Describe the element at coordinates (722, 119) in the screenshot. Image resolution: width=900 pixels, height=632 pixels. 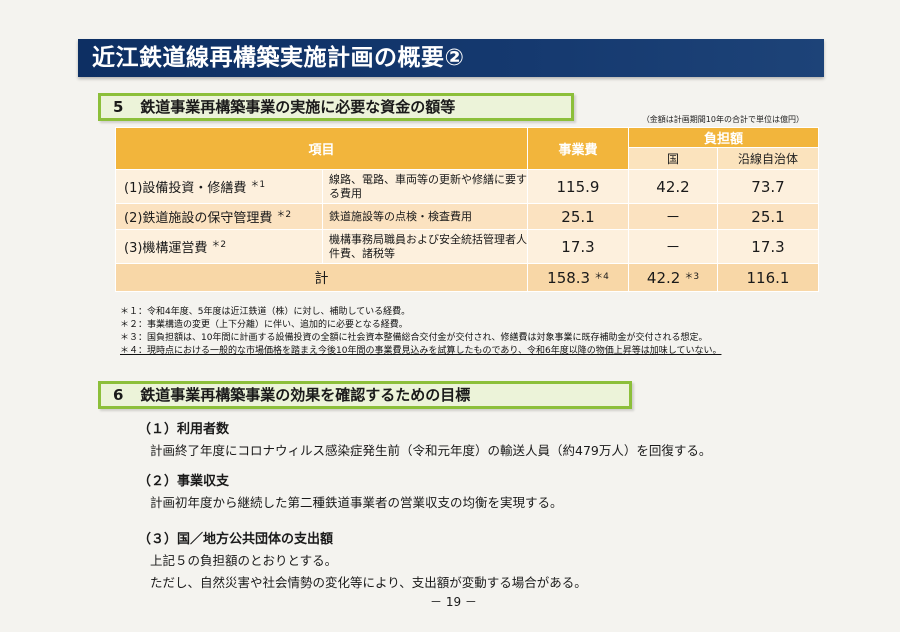
I see `unit-note: （金額は計画期間10年の合計で単位は億円）` at that location.